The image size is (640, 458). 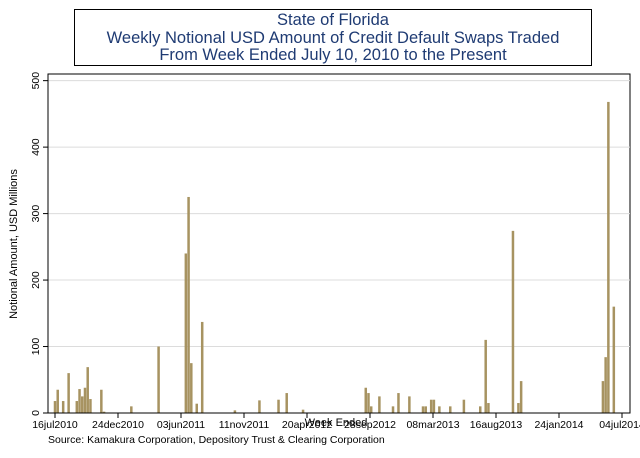 What do you see at coordinates (496, 425) in the screenshot?
I see `x-tick-label: 16aug2013` at bounding box center [496, 425].